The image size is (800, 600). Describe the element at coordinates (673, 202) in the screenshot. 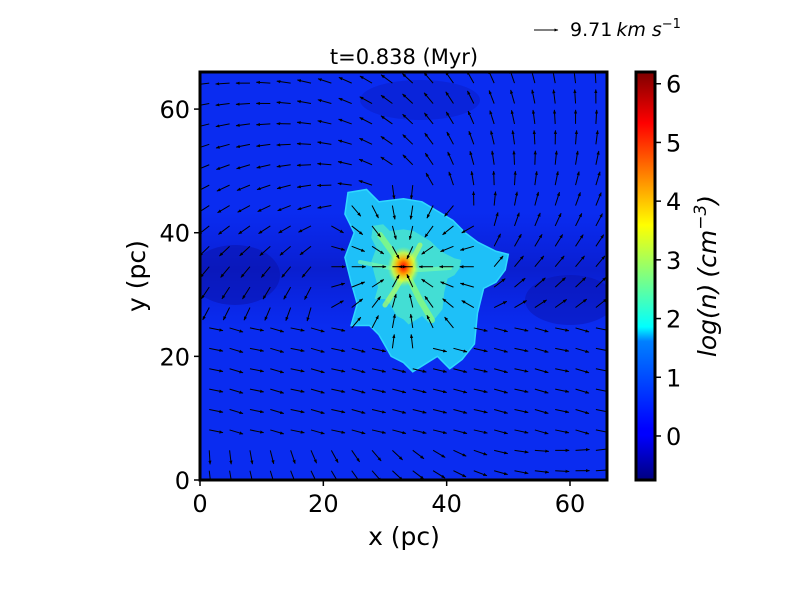

I see `colorbar-tick-label: 4` at that location.